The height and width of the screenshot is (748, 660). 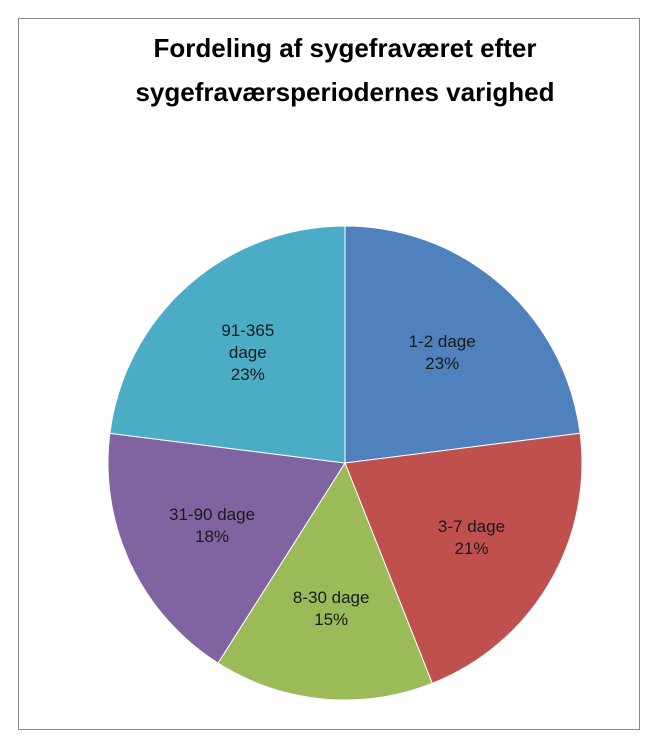 What do you see at coordinates (471, 548) in the screenshot?
I see `value-label: 21%` at bounding box center [471, 548].